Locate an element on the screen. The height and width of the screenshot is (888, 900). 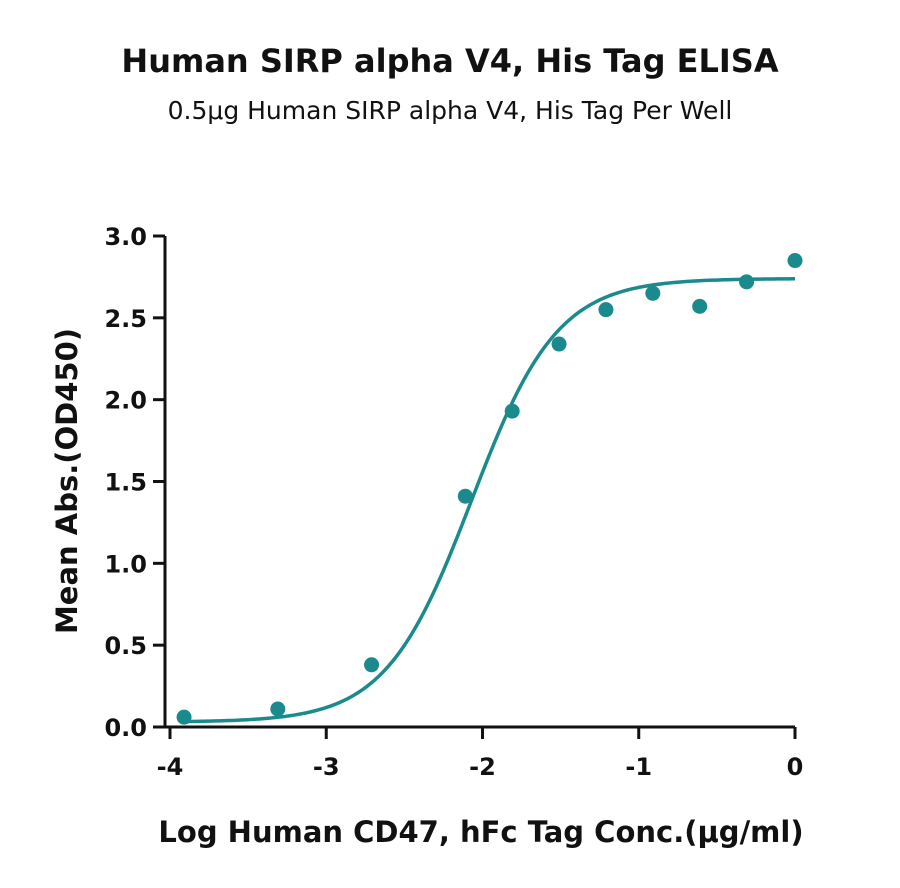
x-tick-label: 0 is located at coordinates (795, 767).